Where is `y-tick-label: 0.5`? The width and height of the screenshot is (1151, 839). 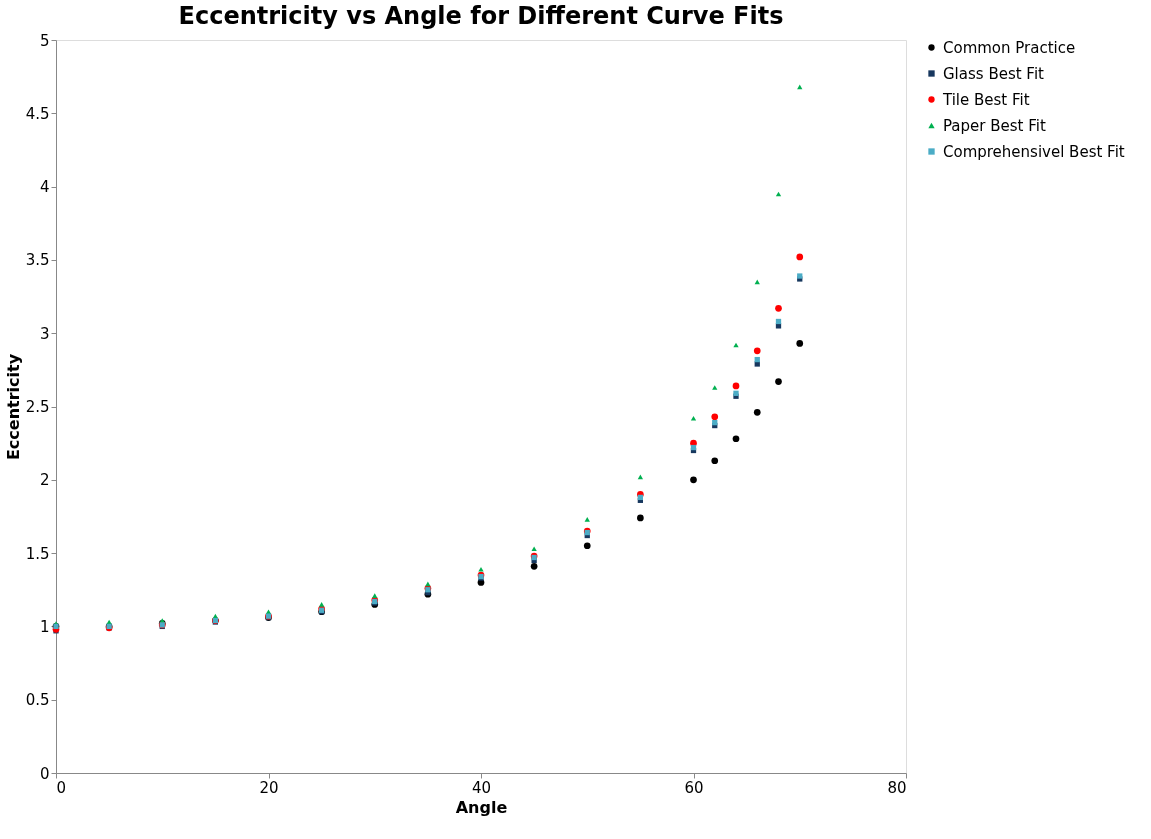 y-tick-label: 0.5 is located at coordinates (37, 700).